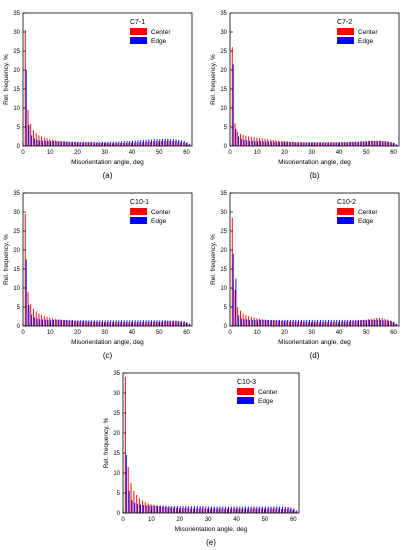  What do you see at coordinates (257, 153) in the screenshot?
I see `x-tick-label: 10` at bounding box center [257, 153].